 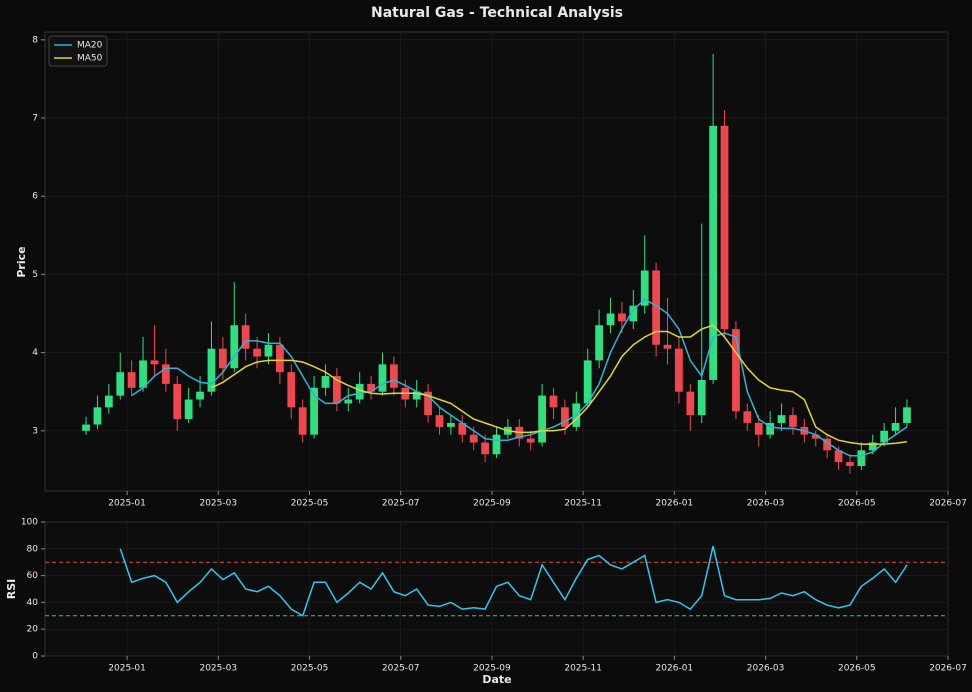 I want to click on x-tick-label: 2025-03, so click(x=218, y=669).